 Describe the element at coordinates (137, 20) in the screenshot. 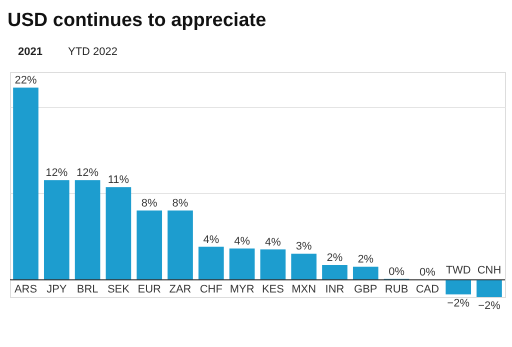

I see `chart-title: USD continues to appreciate` at that location.